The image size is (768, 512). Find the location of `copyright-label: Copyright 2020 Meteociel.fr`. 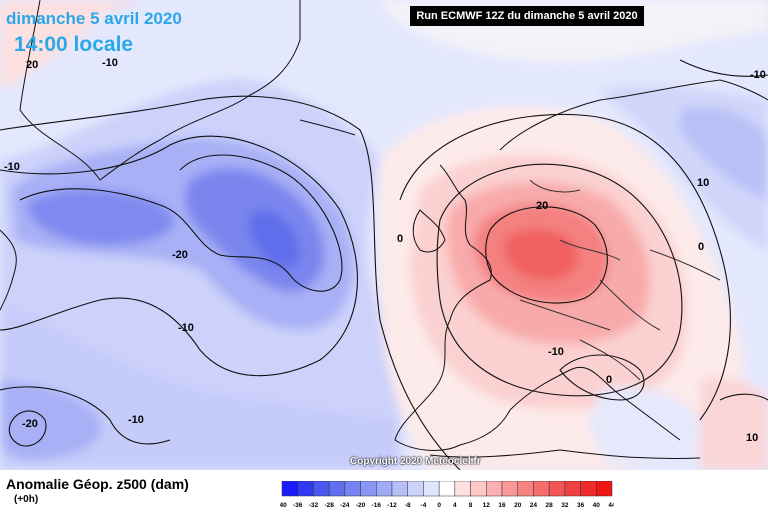

copyright-label: Copyright 2020 Meteociel.fr is located at coordinates (415, 461).